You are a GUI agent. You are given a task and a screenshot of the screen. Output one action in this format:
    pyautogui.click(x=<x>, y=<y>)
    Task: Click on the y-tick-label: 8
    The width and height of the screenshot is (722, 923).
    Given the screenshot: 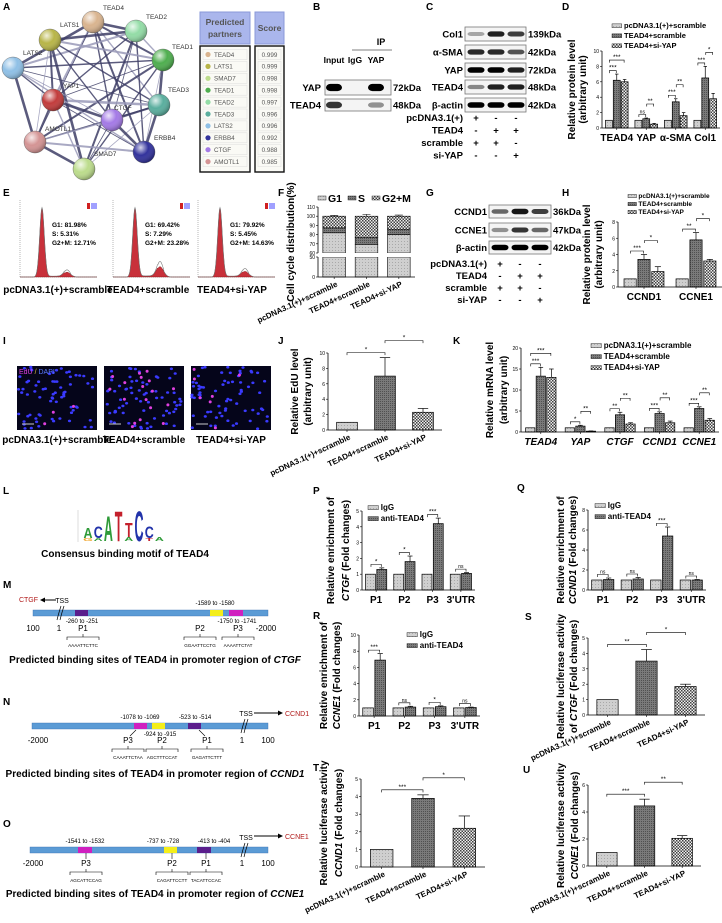 What is the action you would take?
    pyautogui.click(x=354, y=652)
    